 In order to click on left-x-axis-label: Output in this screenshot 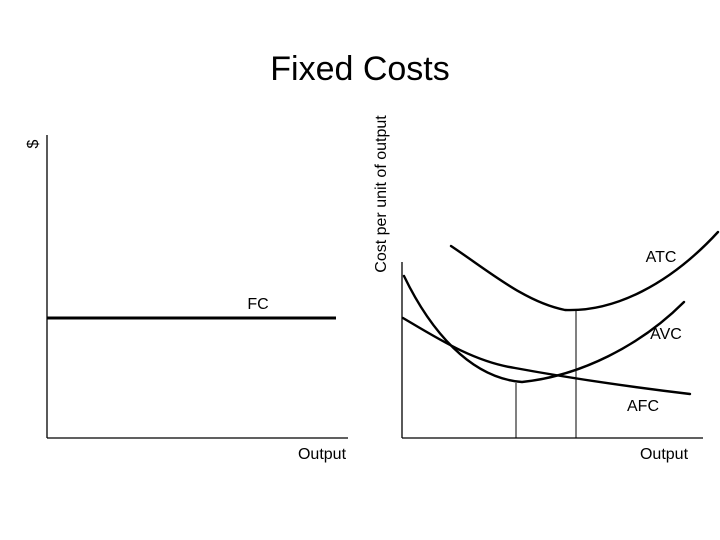, I will do `click(322, 454)`.